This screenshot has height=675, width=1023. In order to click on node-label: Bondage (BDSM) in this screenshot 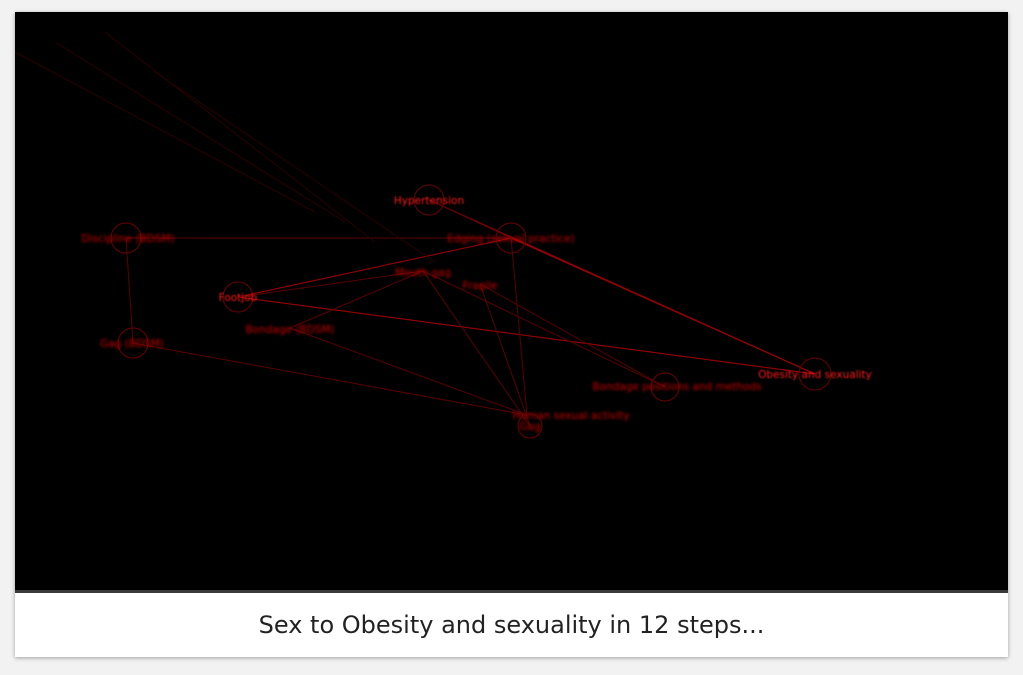, I will do `click(289, 330)`.